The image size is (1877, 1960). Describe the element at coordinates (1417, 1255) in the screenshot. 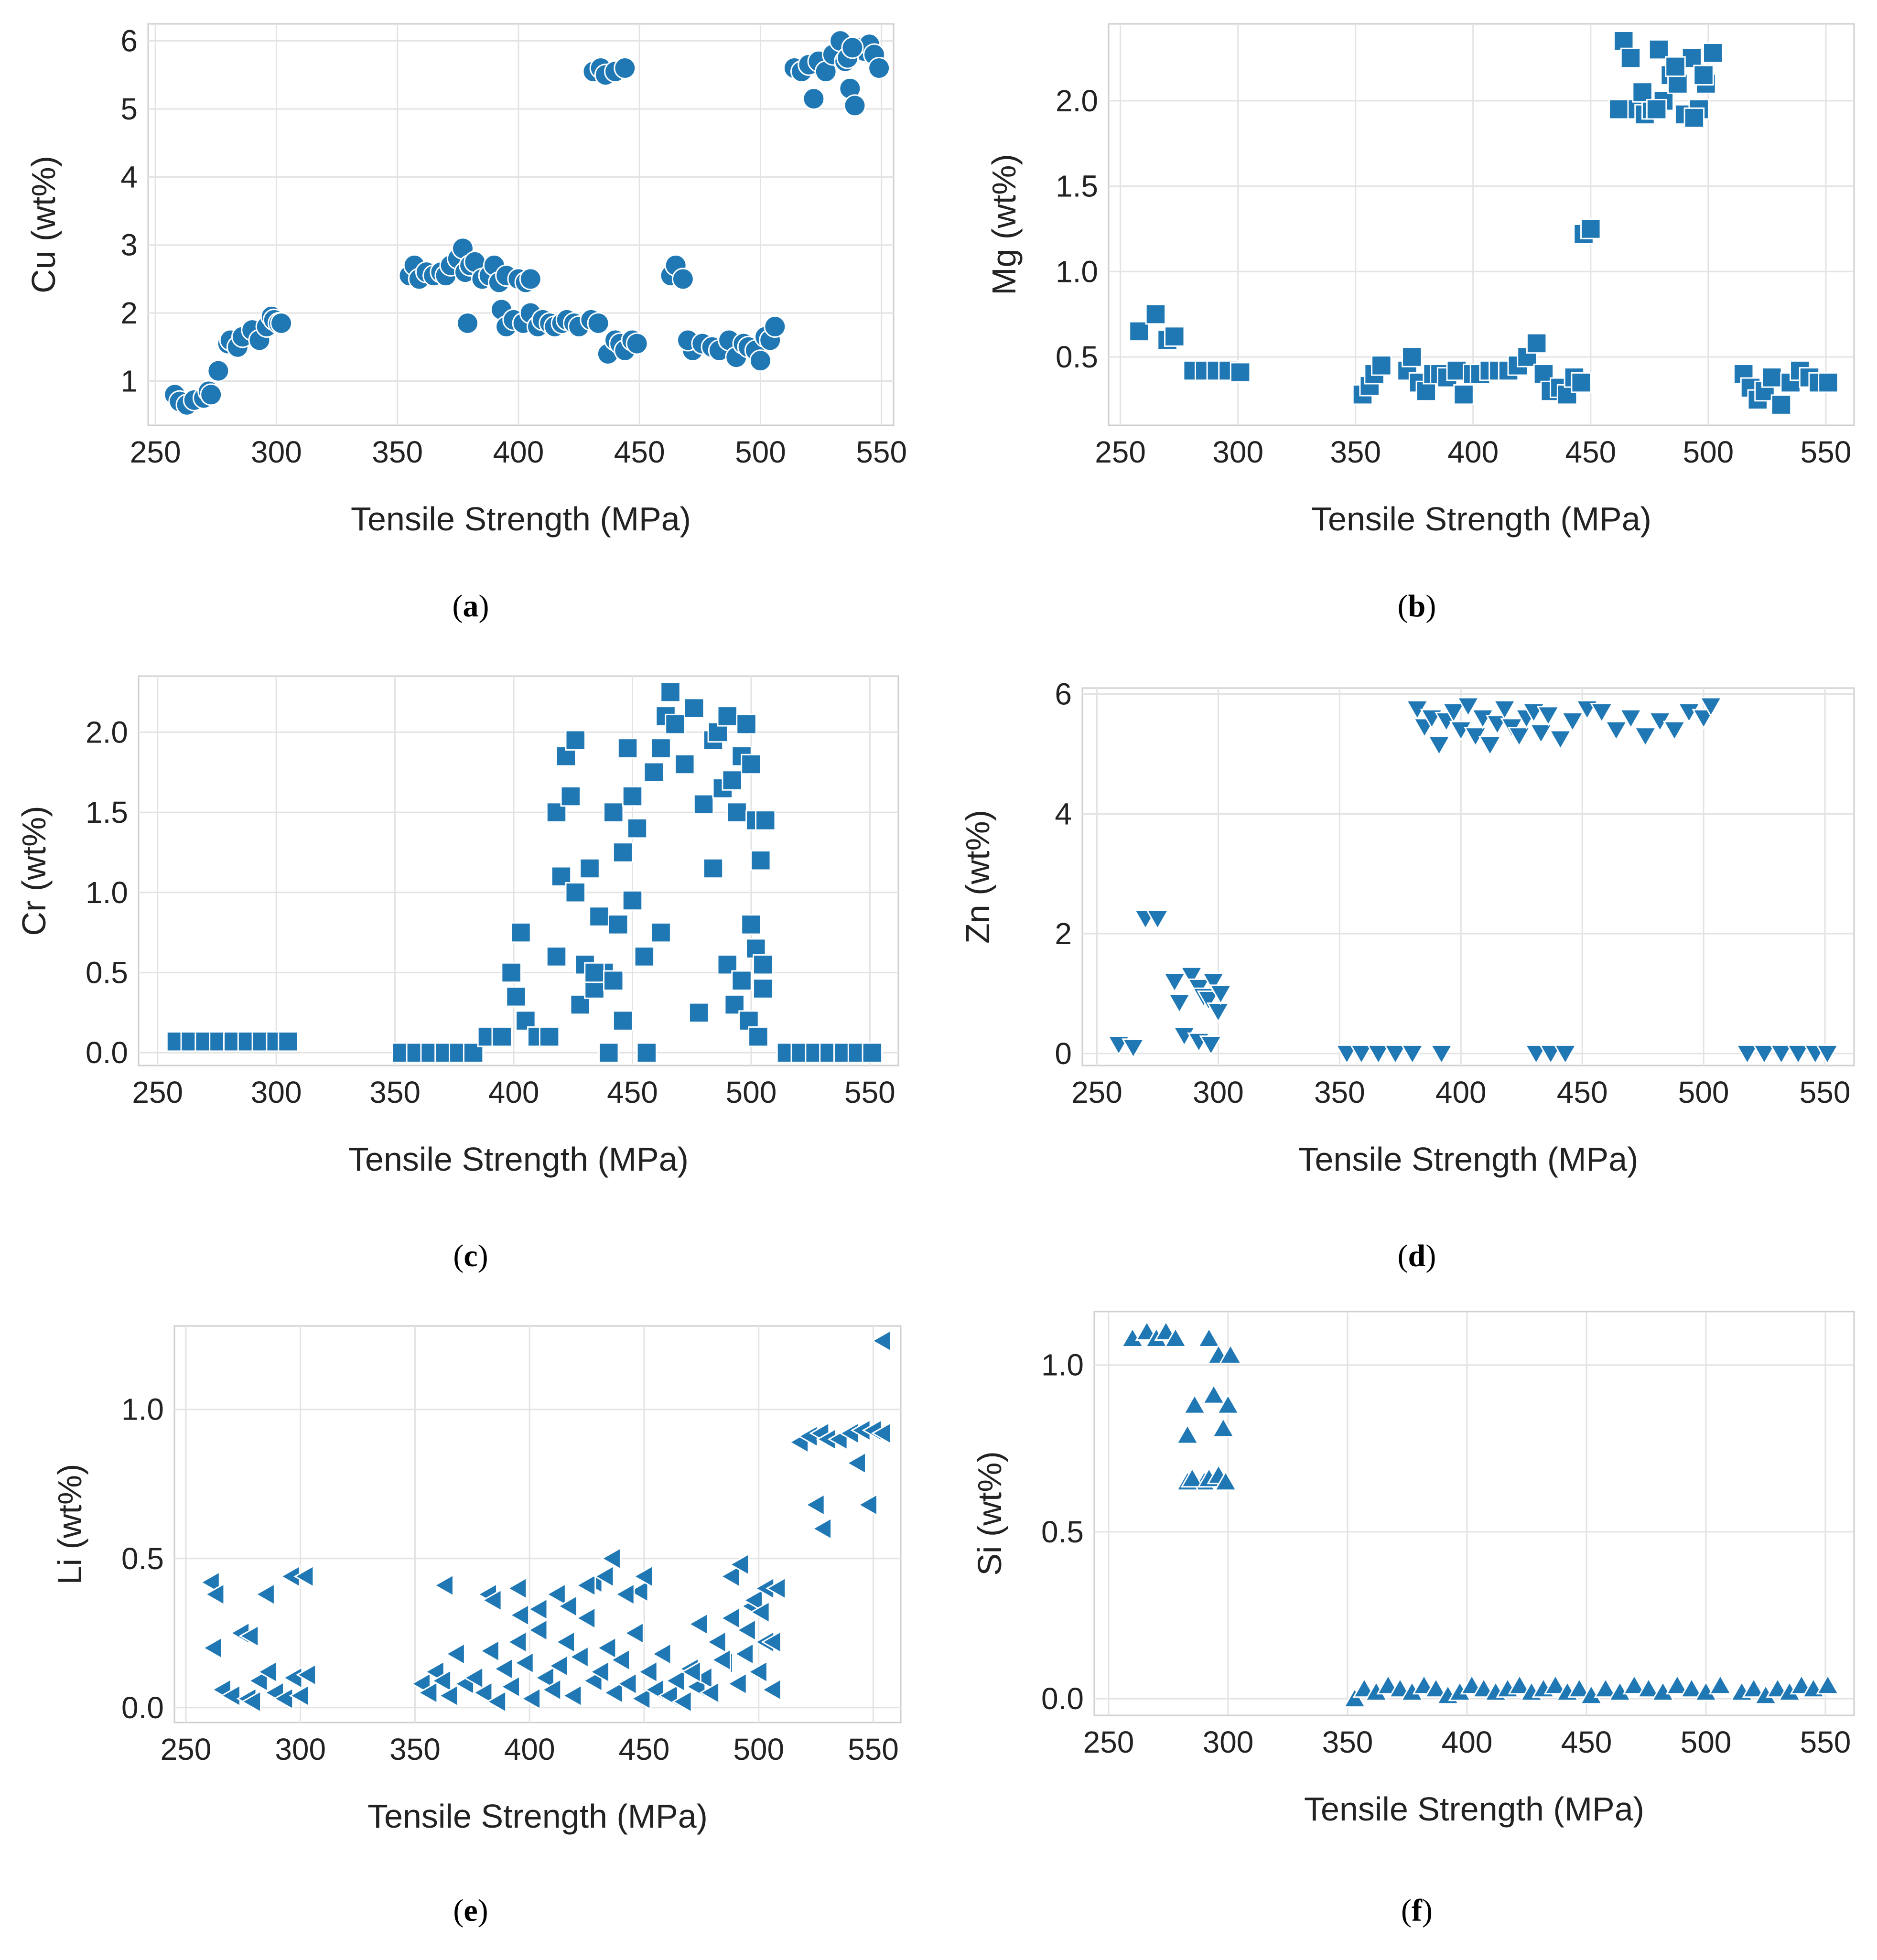

I see `panel-label-d: (d)` at that location.